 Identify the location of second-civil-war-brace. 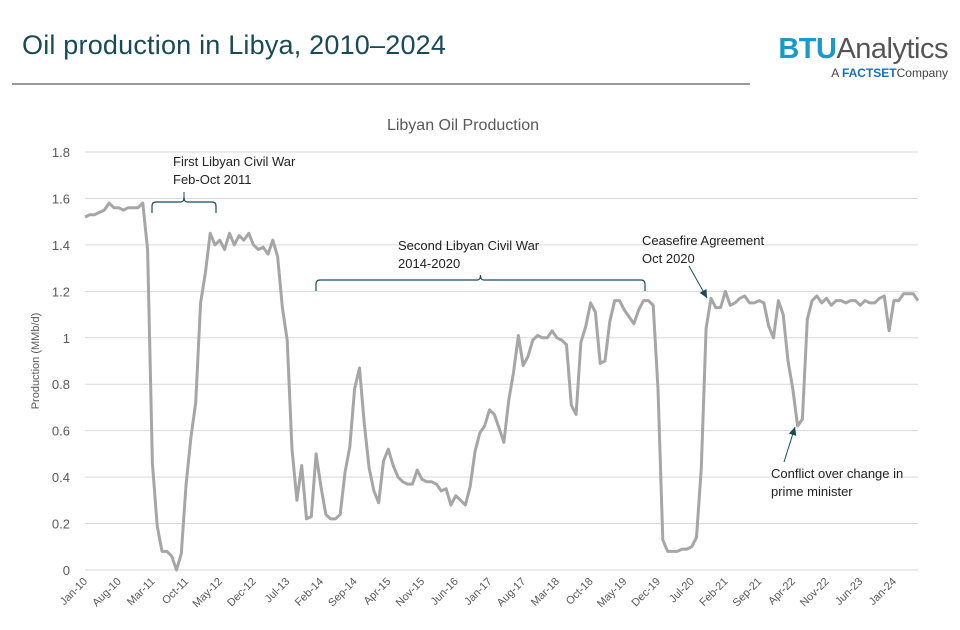
(480, 282).